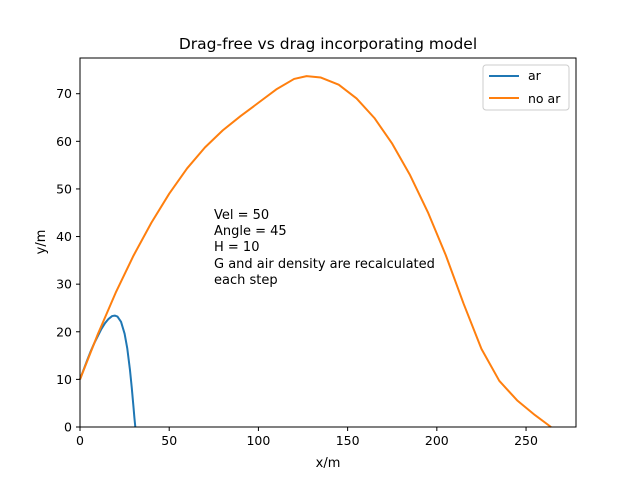  What do you see at coordinates (64, 379) in the screenshot?
I see `y-tick-label: 10` at bounding box center [64, 379].